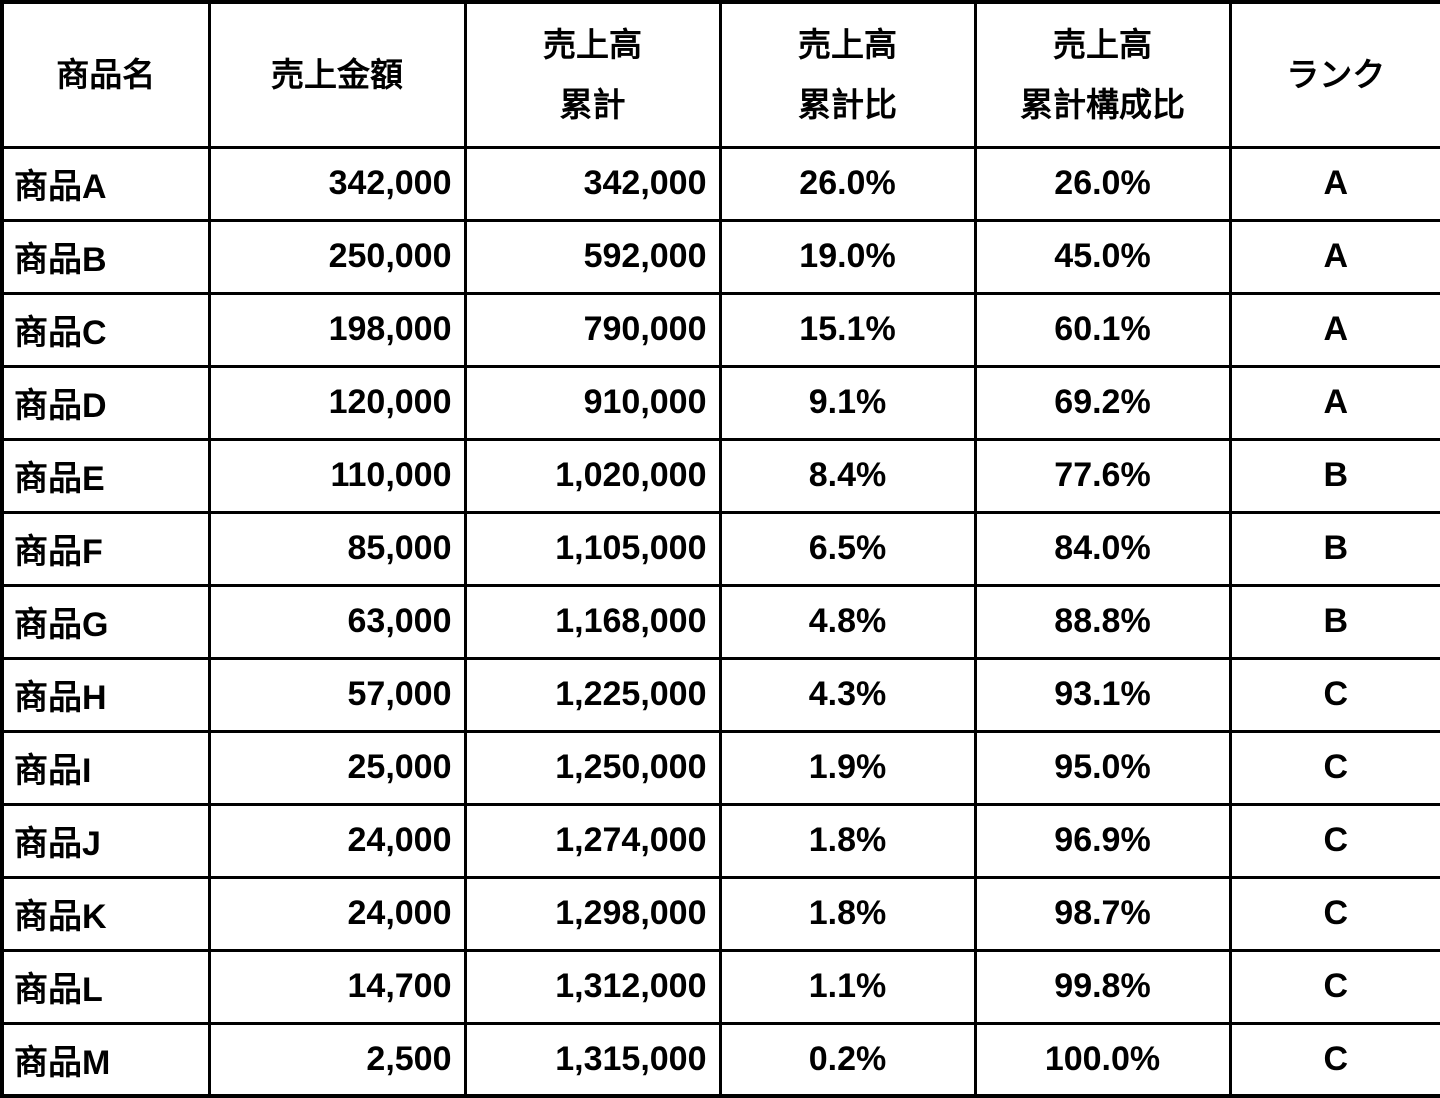 The image size is (1440, 1098). Describe the element at coordinates (592, 621) in the screenshot. I see `cell-cumulative-sales: 1,168,000` at that location.